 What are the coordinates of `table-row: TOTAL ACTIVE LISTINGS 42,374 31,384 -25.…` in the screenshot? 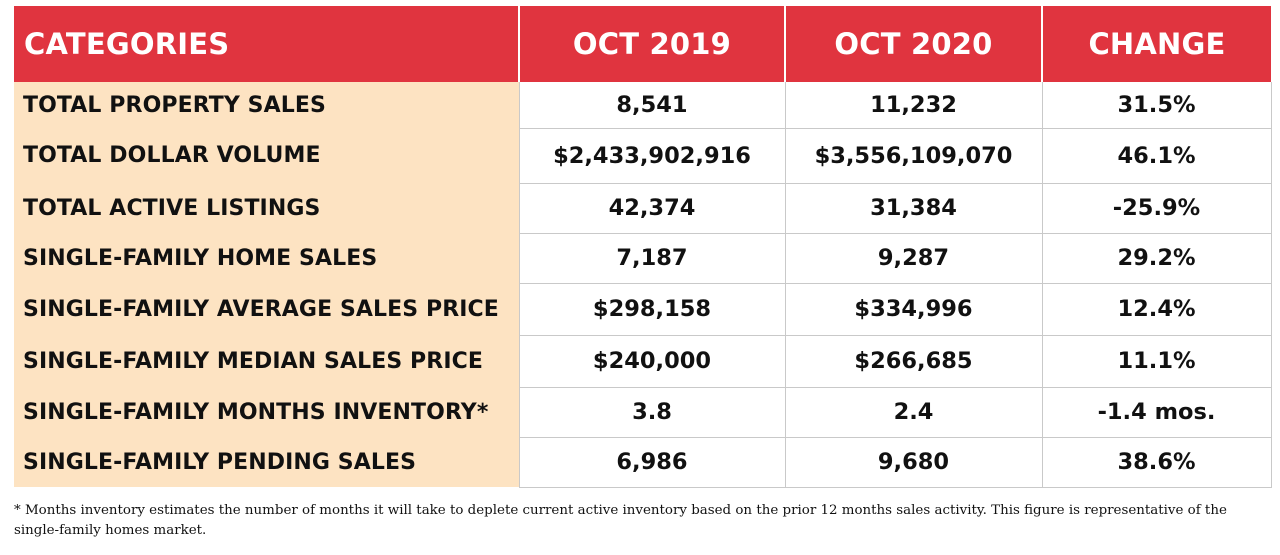 It's located at (643, 208).